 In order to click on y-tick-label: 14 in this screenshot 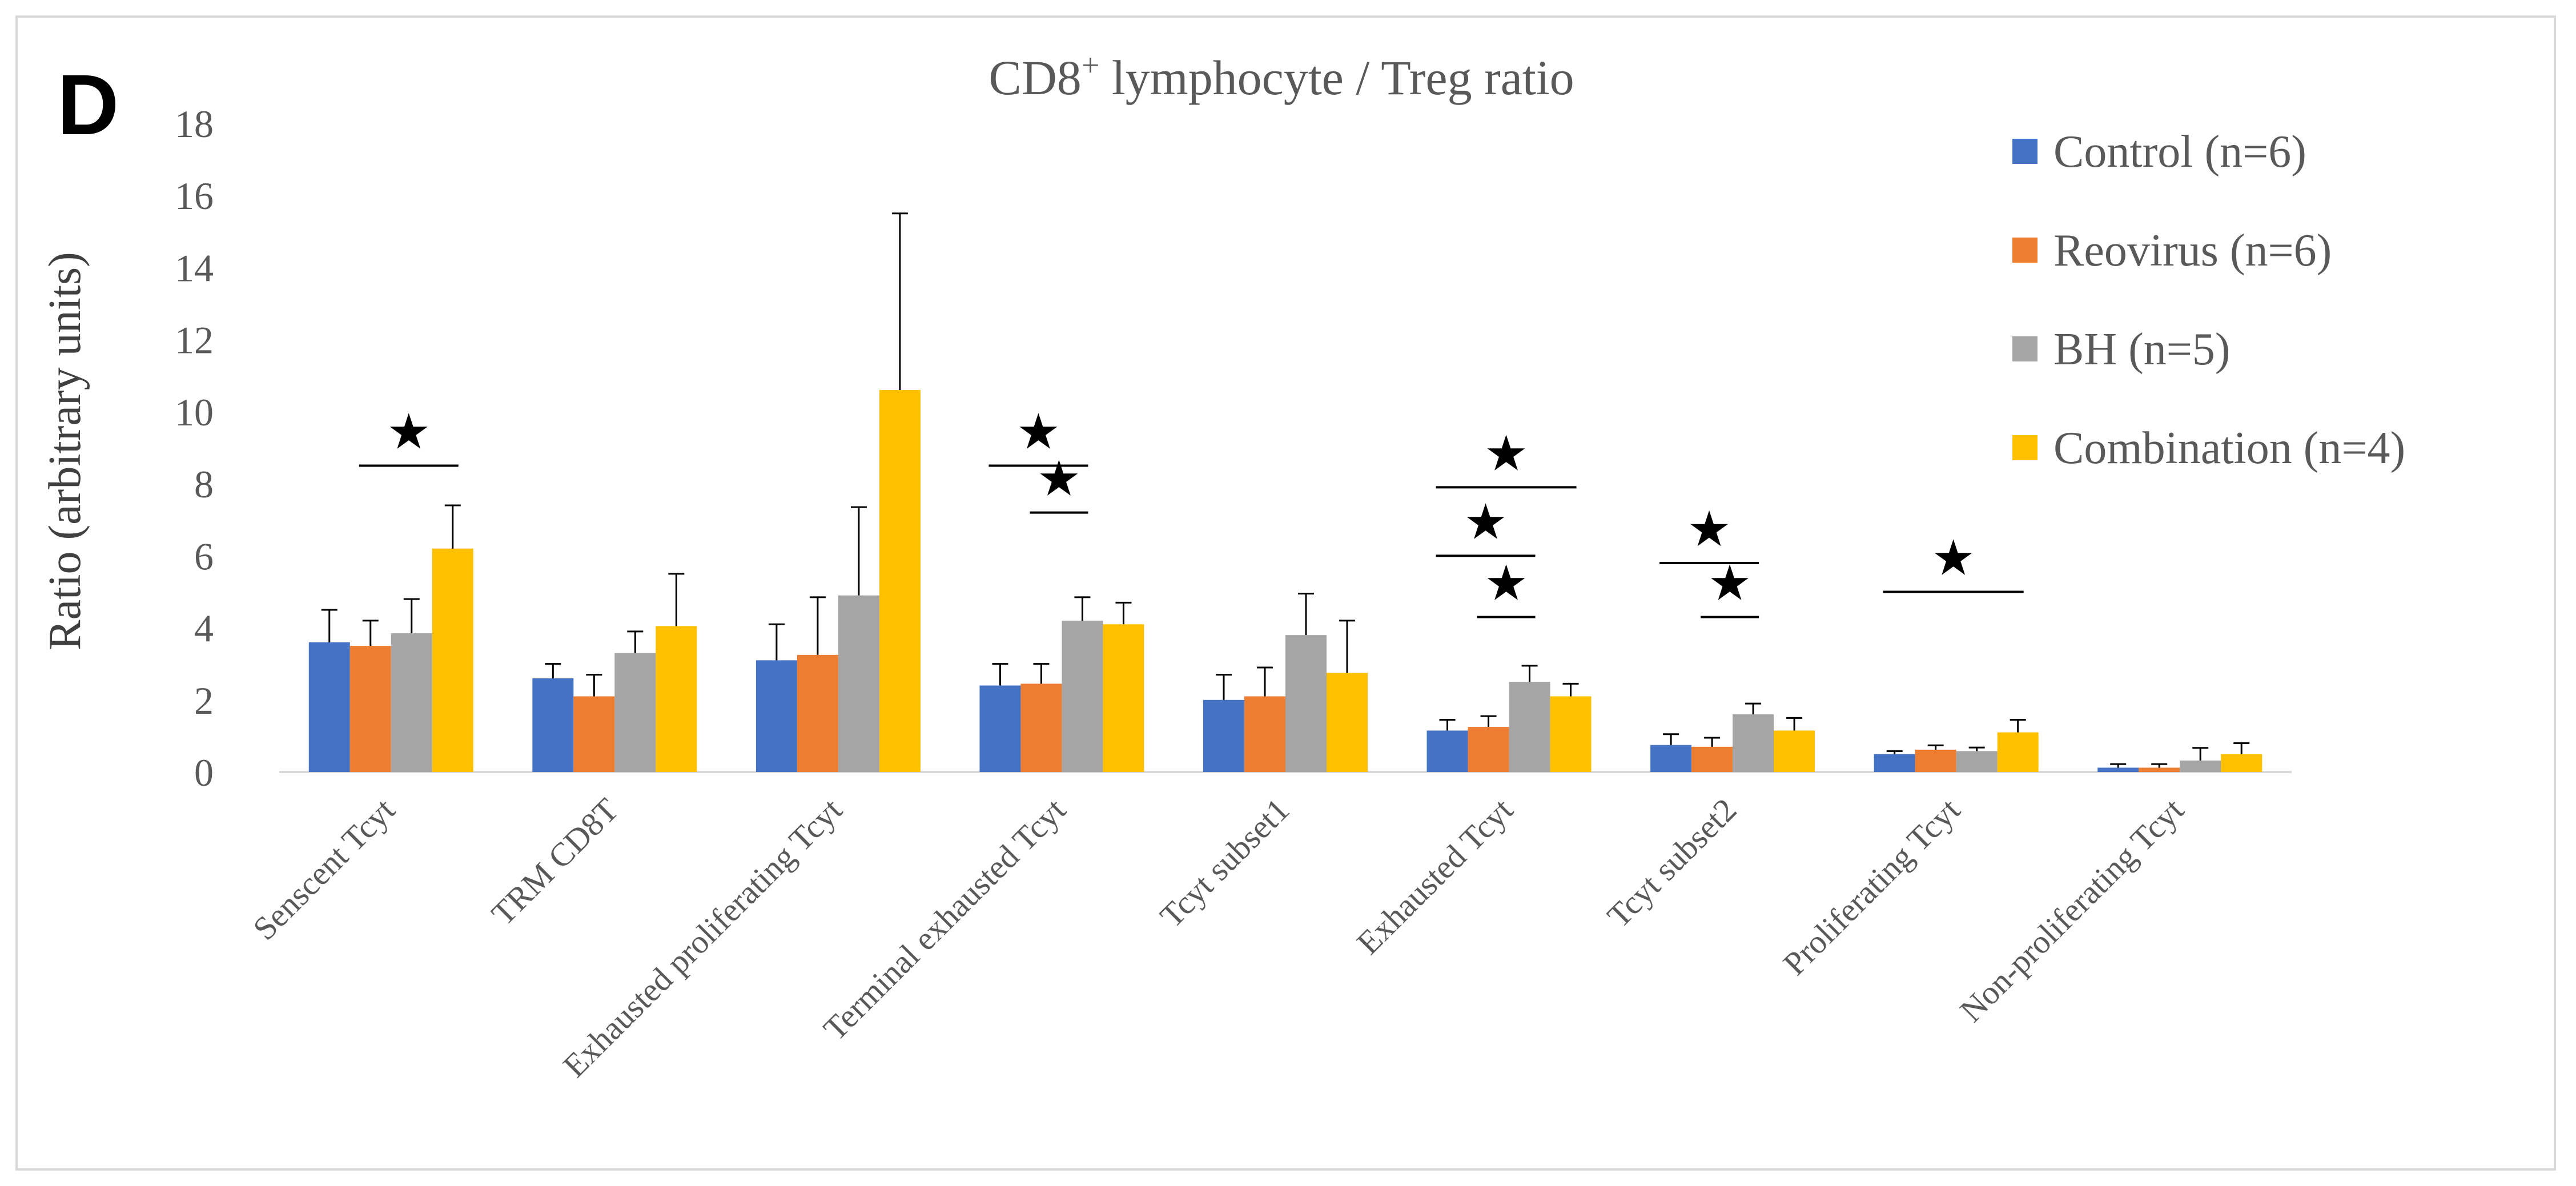, I will do `click(194, 268)`.